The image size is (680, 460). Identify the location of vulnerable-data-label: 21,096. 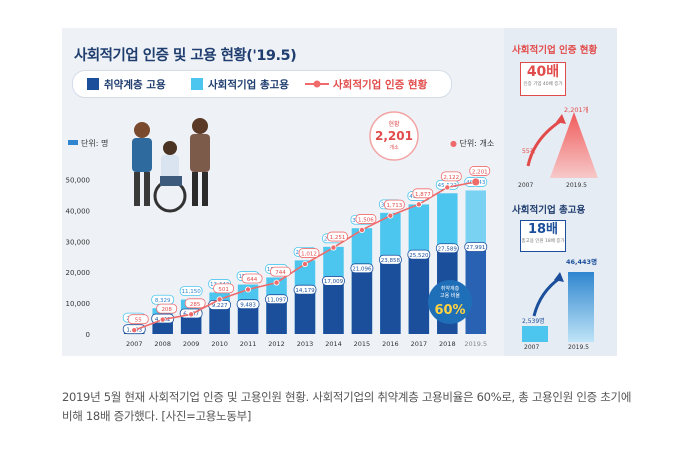
(362, 269).